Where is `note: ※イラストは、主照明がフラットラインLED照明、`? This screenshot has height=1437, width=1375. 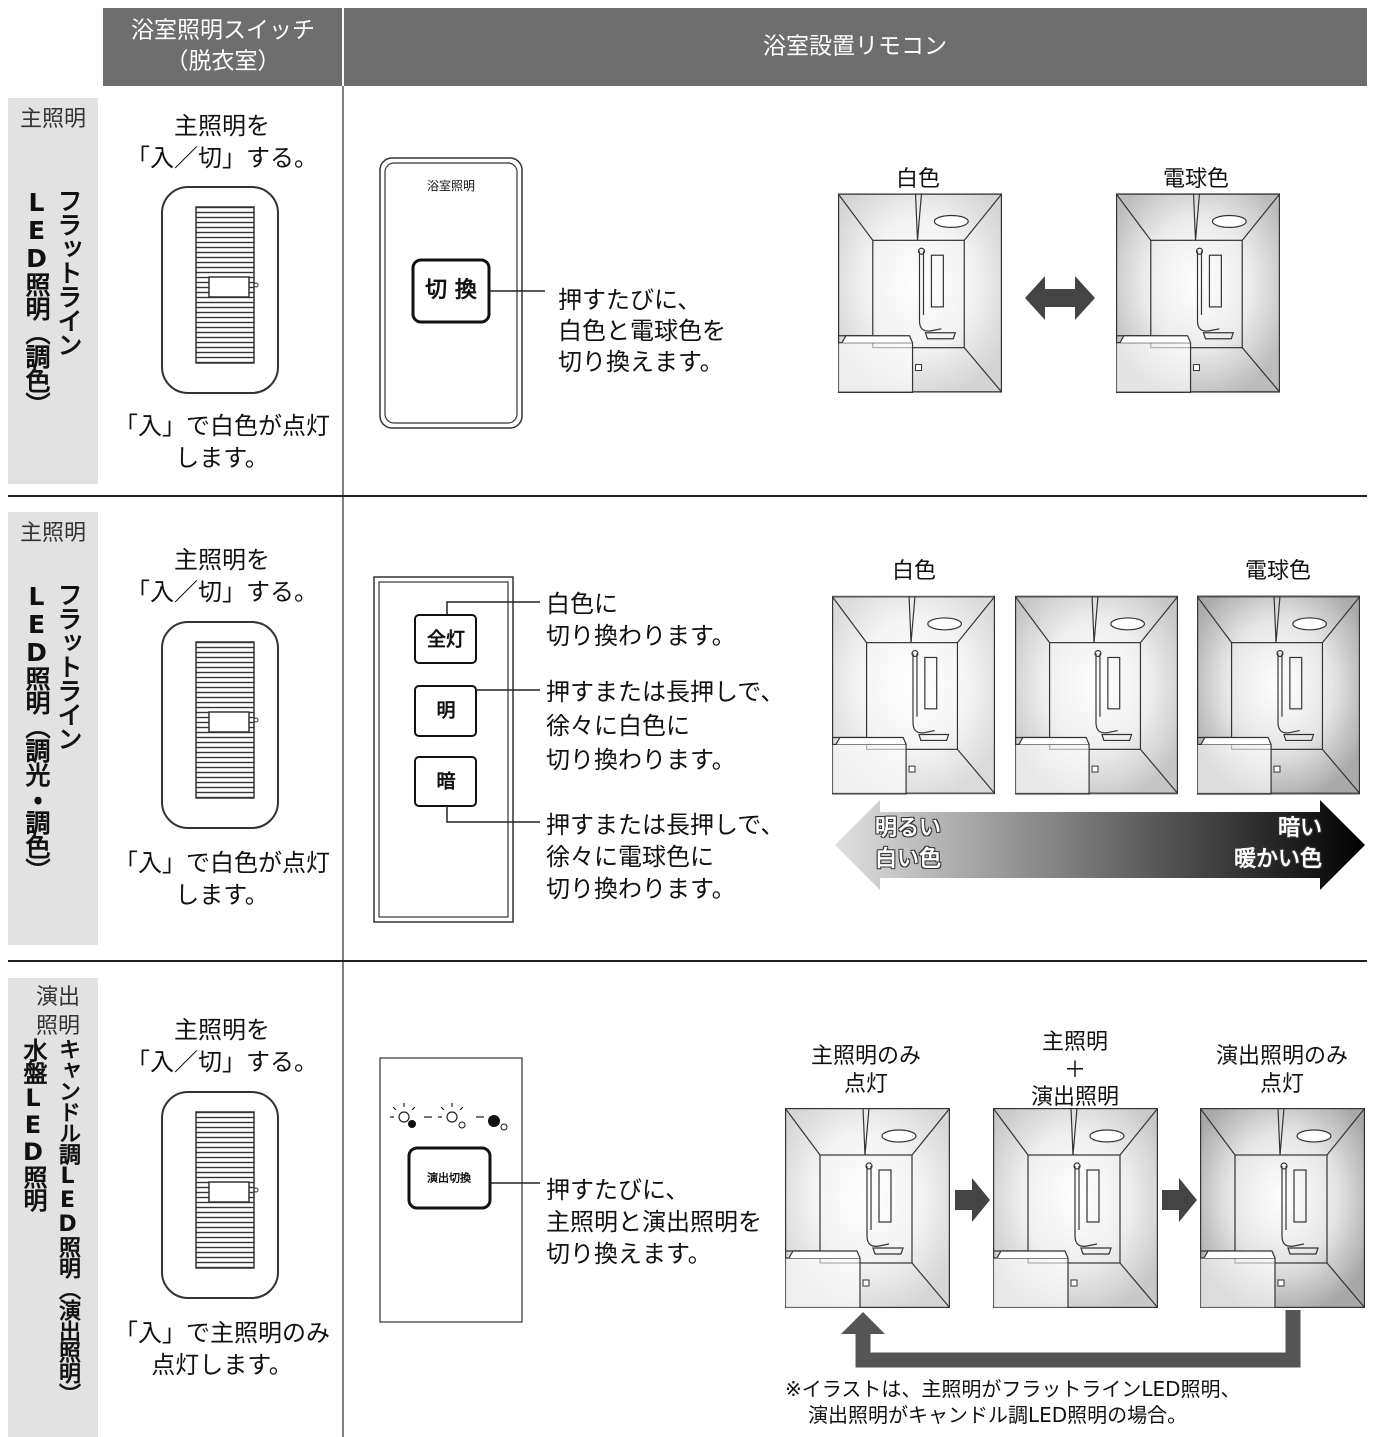 note: ※イラストは、主照明がフラットラインLED照明、 is located at coordinates (1013, 1389).